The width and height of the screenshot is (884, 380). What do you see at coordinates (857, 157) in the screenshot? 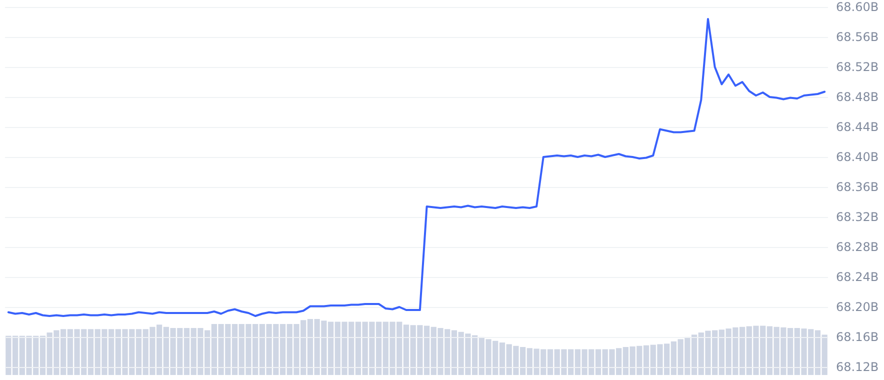
I see `y-tick-label: 68.40B` at bounding box center [857, 157].